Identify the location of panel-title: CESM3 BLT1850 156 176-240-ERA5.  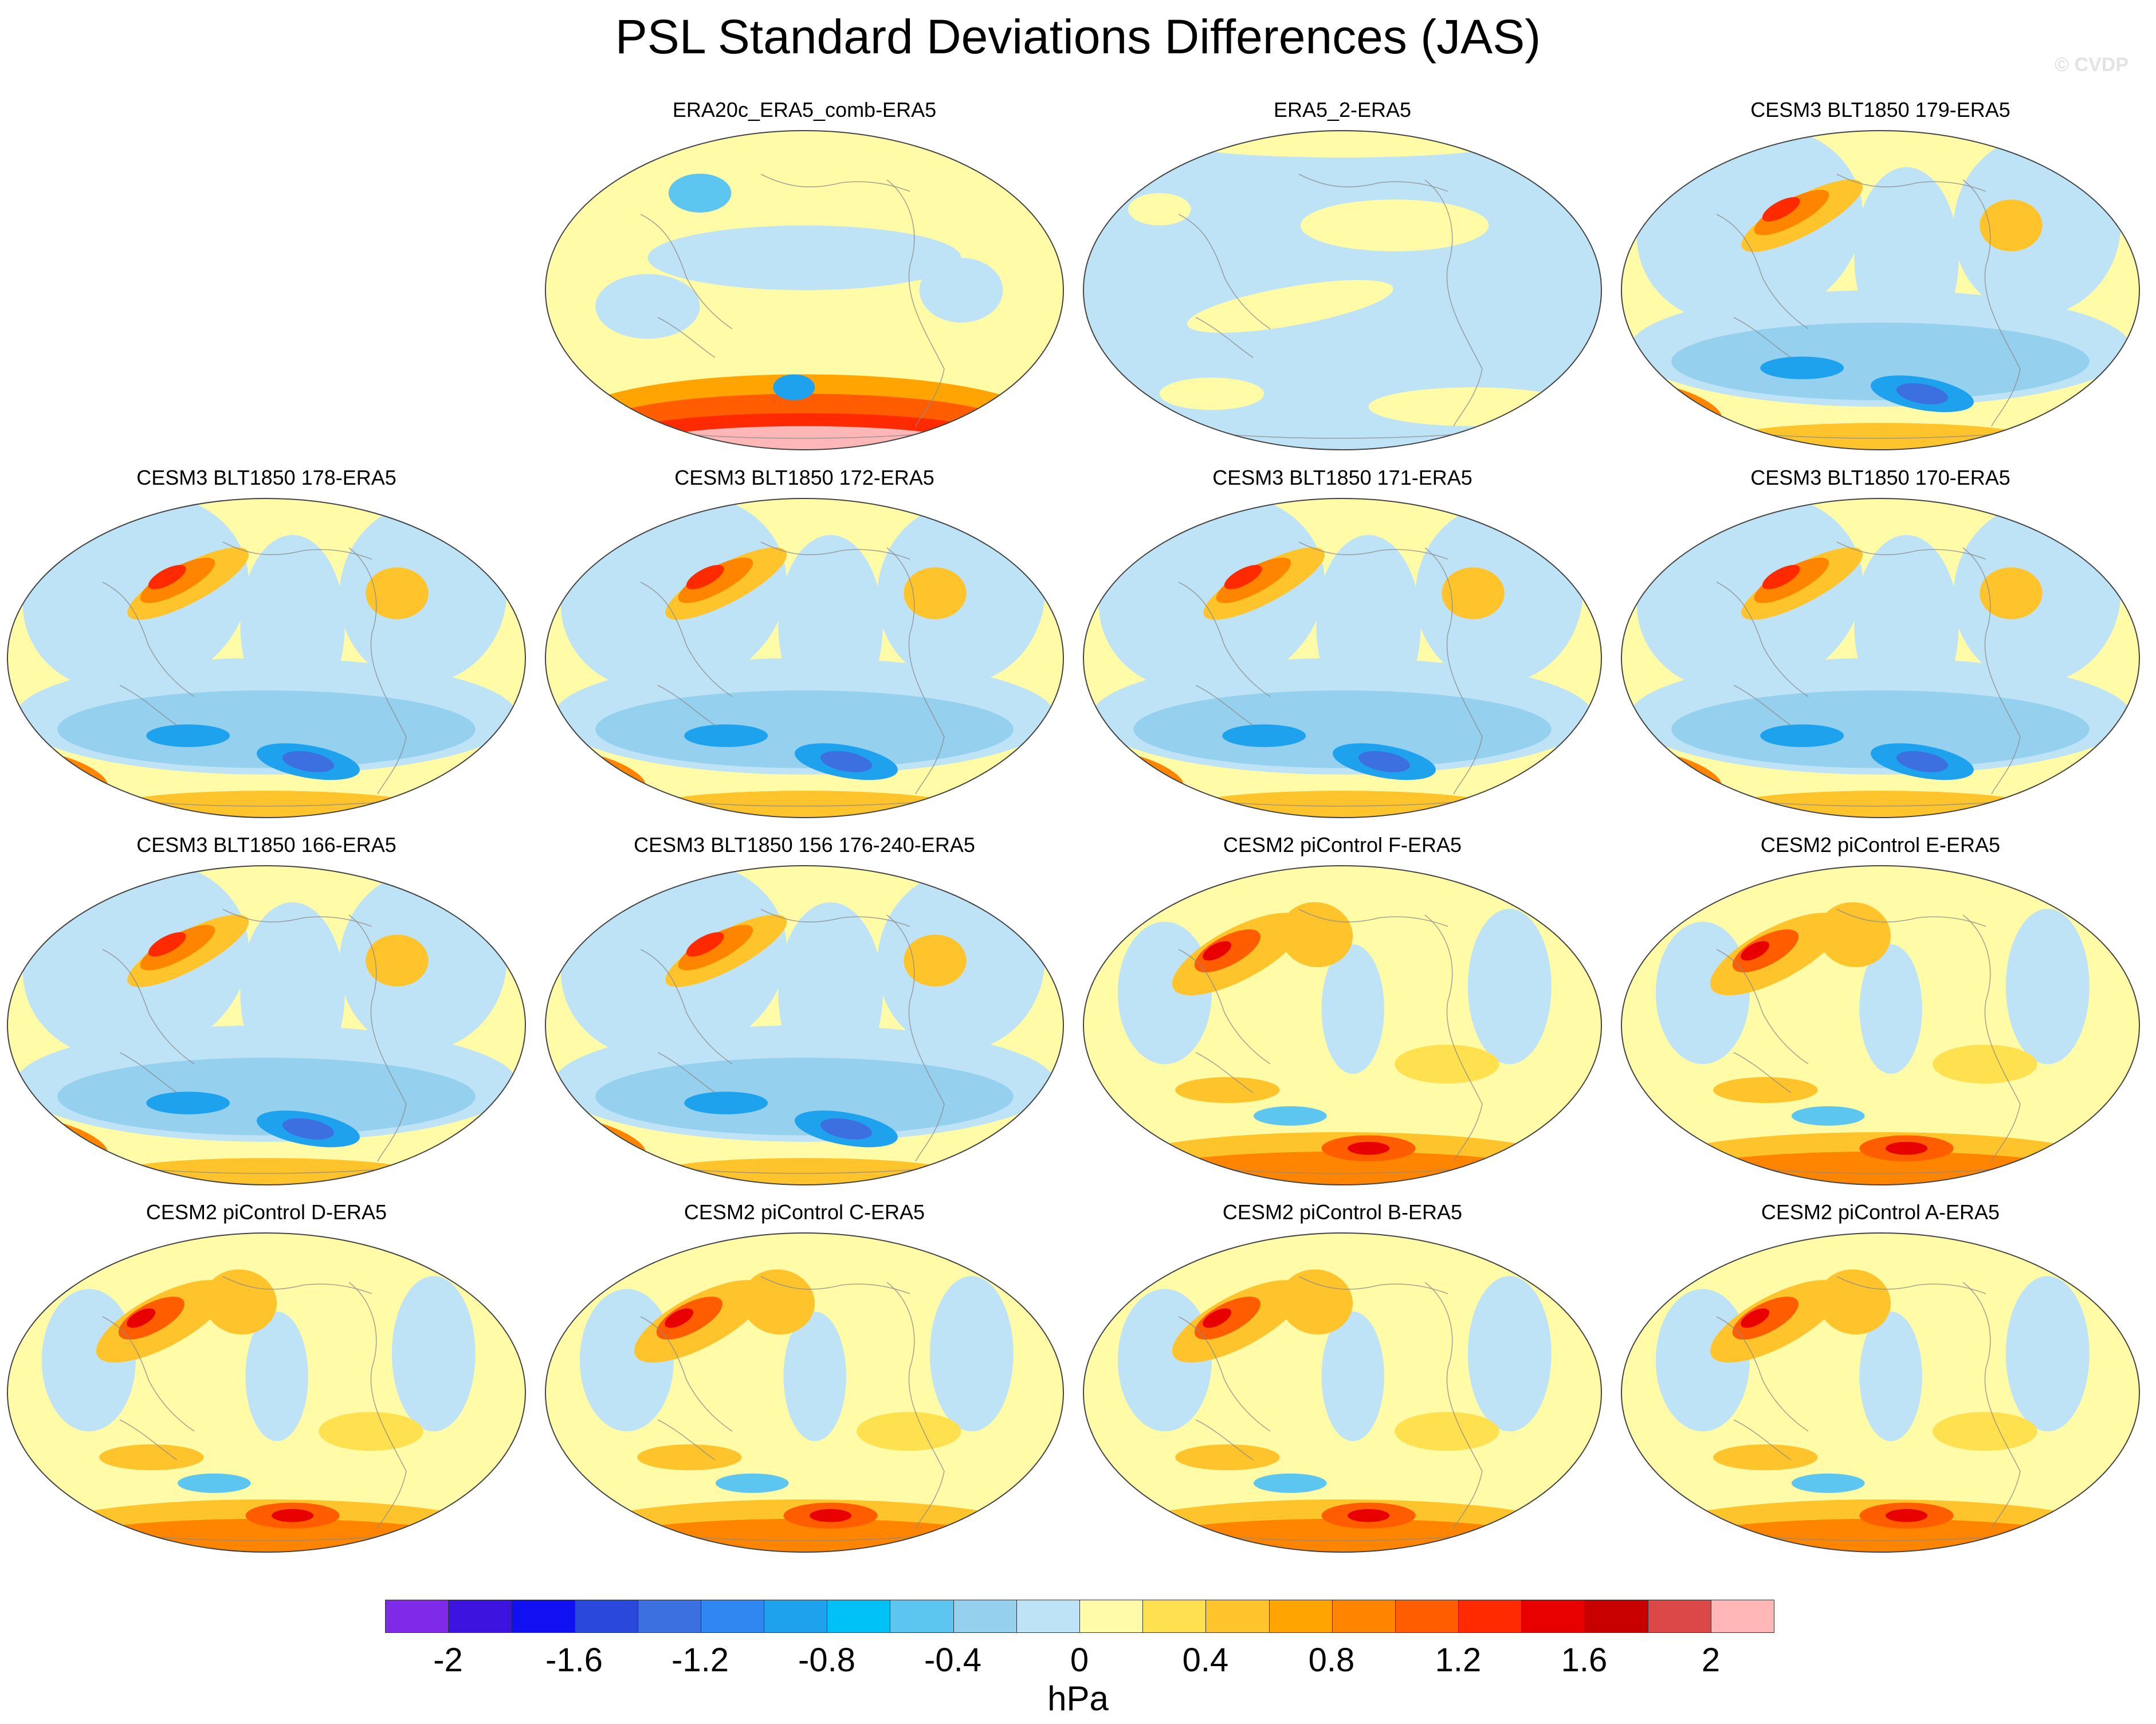
(804, 845).